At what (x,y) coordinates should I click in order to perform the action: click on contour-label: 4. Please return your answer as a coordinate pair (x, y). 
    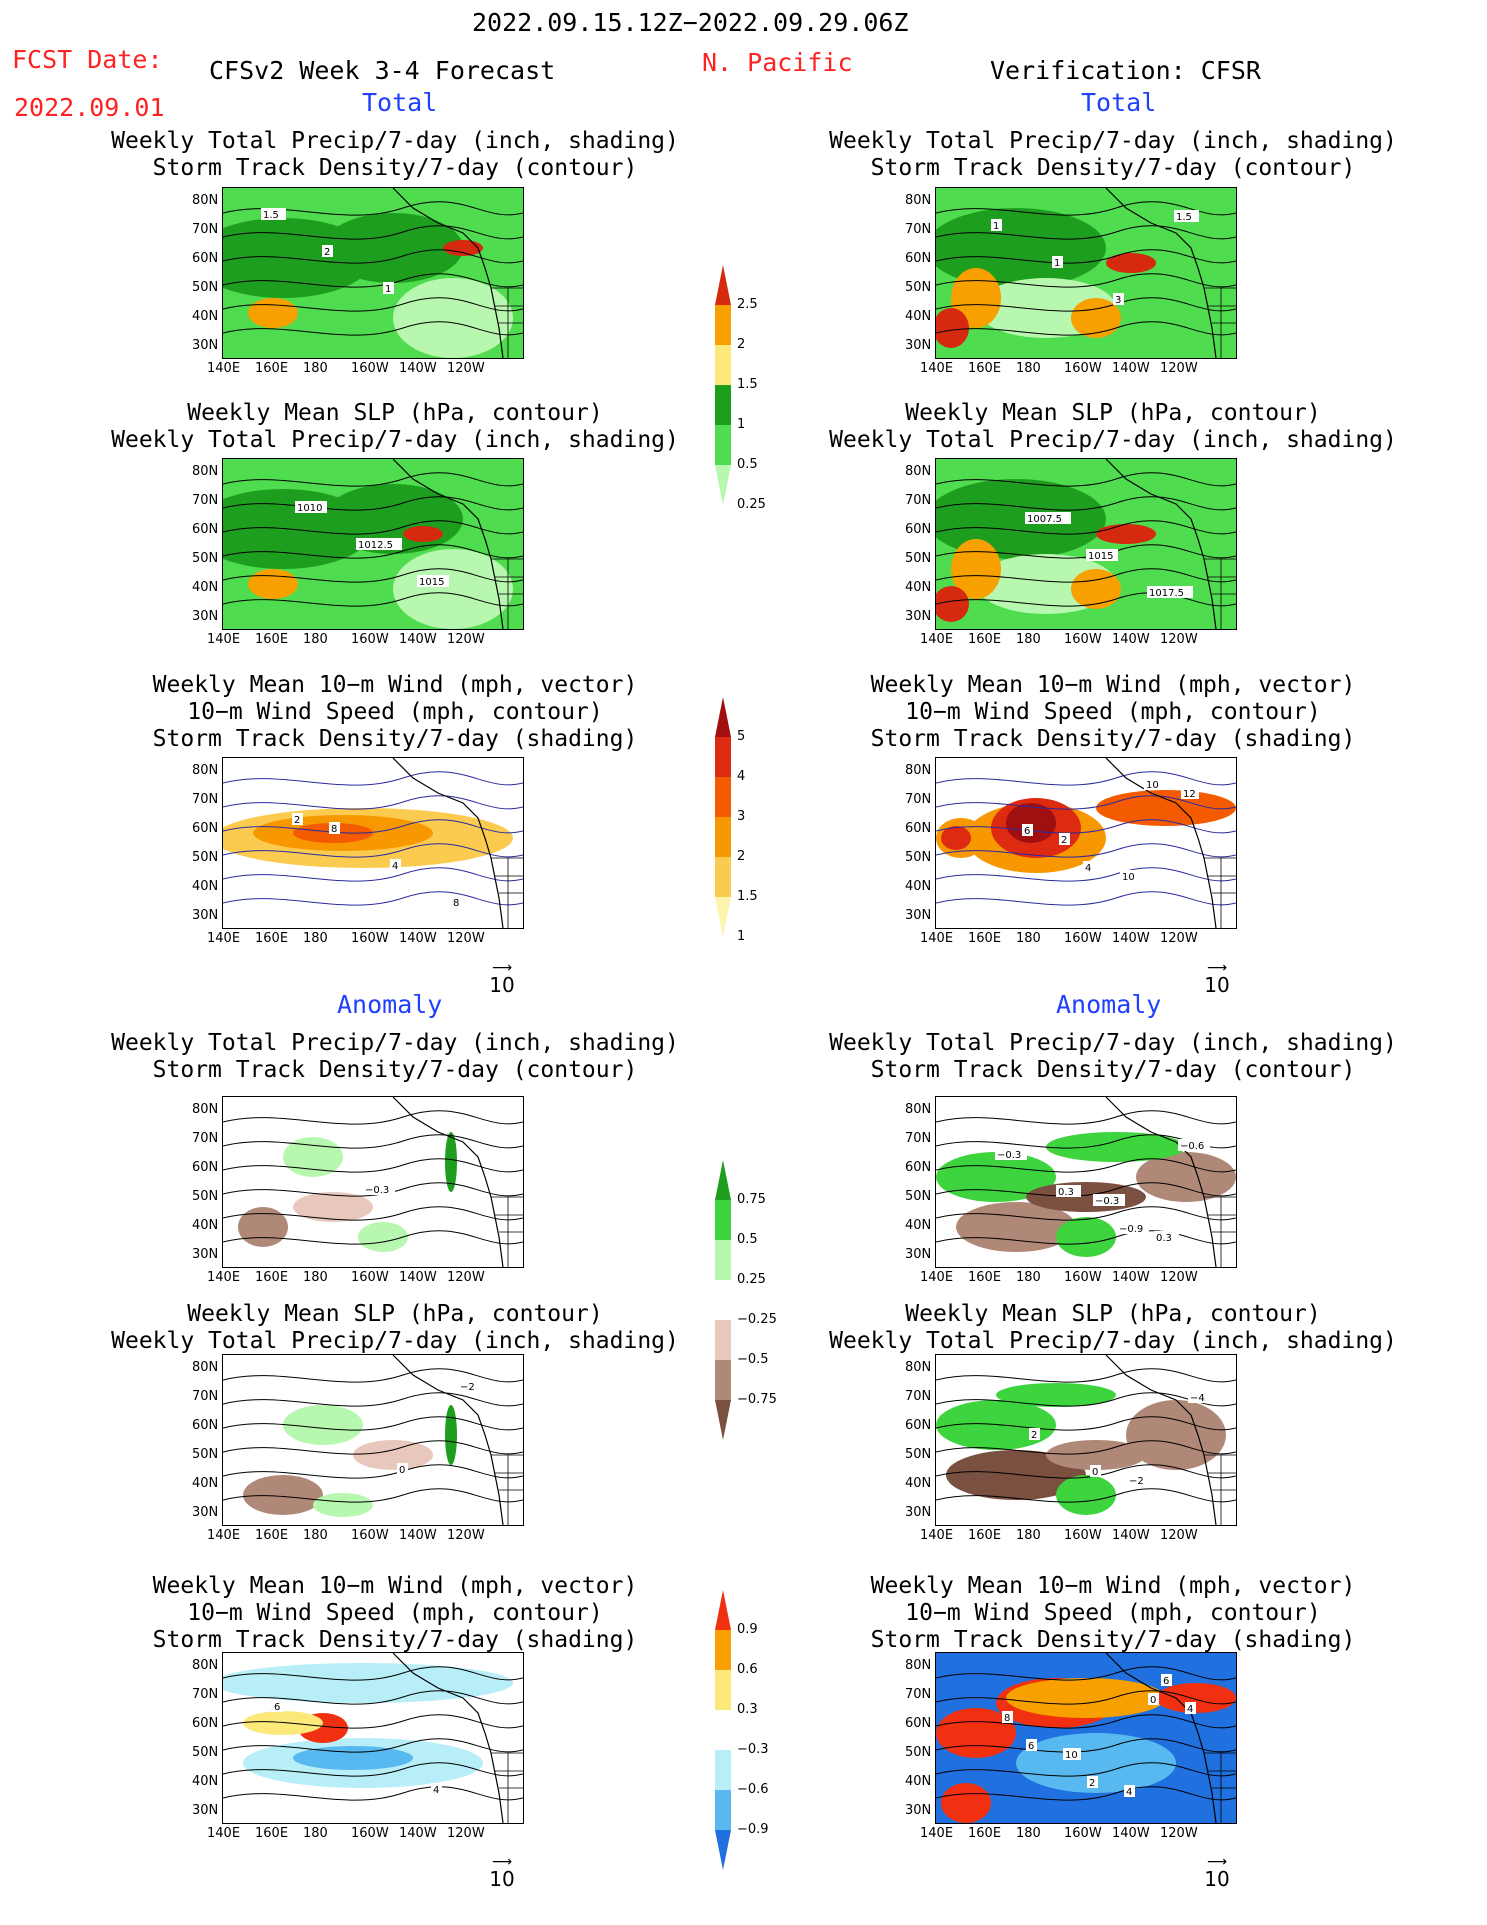
    Looking at the image, I should click on (1129, 1792).